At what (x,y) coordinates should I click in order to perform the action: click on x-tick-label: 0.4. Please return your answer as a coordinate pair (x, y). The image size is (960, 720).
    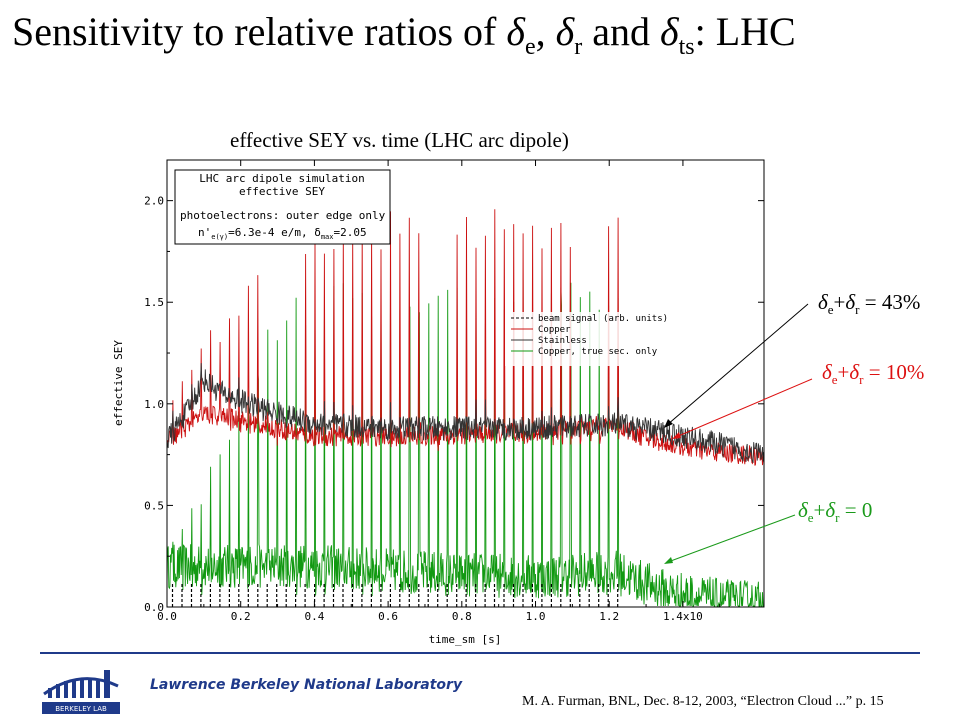
    Looking at the image, I should click on (314, 616).